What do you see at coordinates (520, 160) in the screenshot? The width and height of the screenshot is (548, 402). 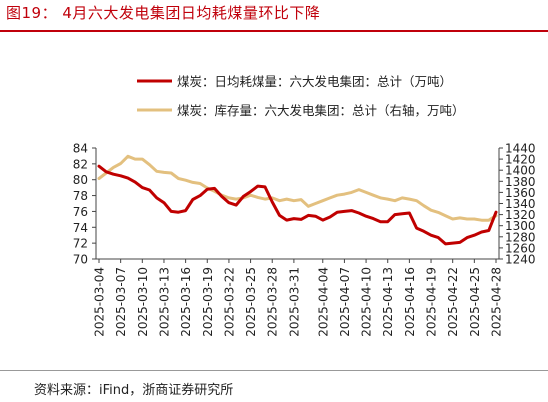 I see `y-right-tick-label: 1420` at bounding box center [520, 160].